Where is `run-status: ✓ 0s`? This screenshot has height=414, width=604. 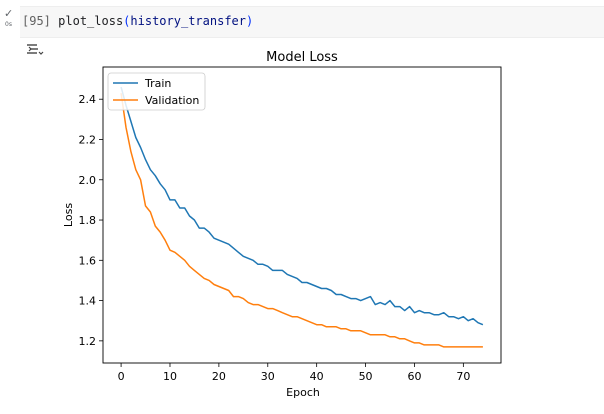
run-status: ✓ 0s is located at coordinates (12, 20).